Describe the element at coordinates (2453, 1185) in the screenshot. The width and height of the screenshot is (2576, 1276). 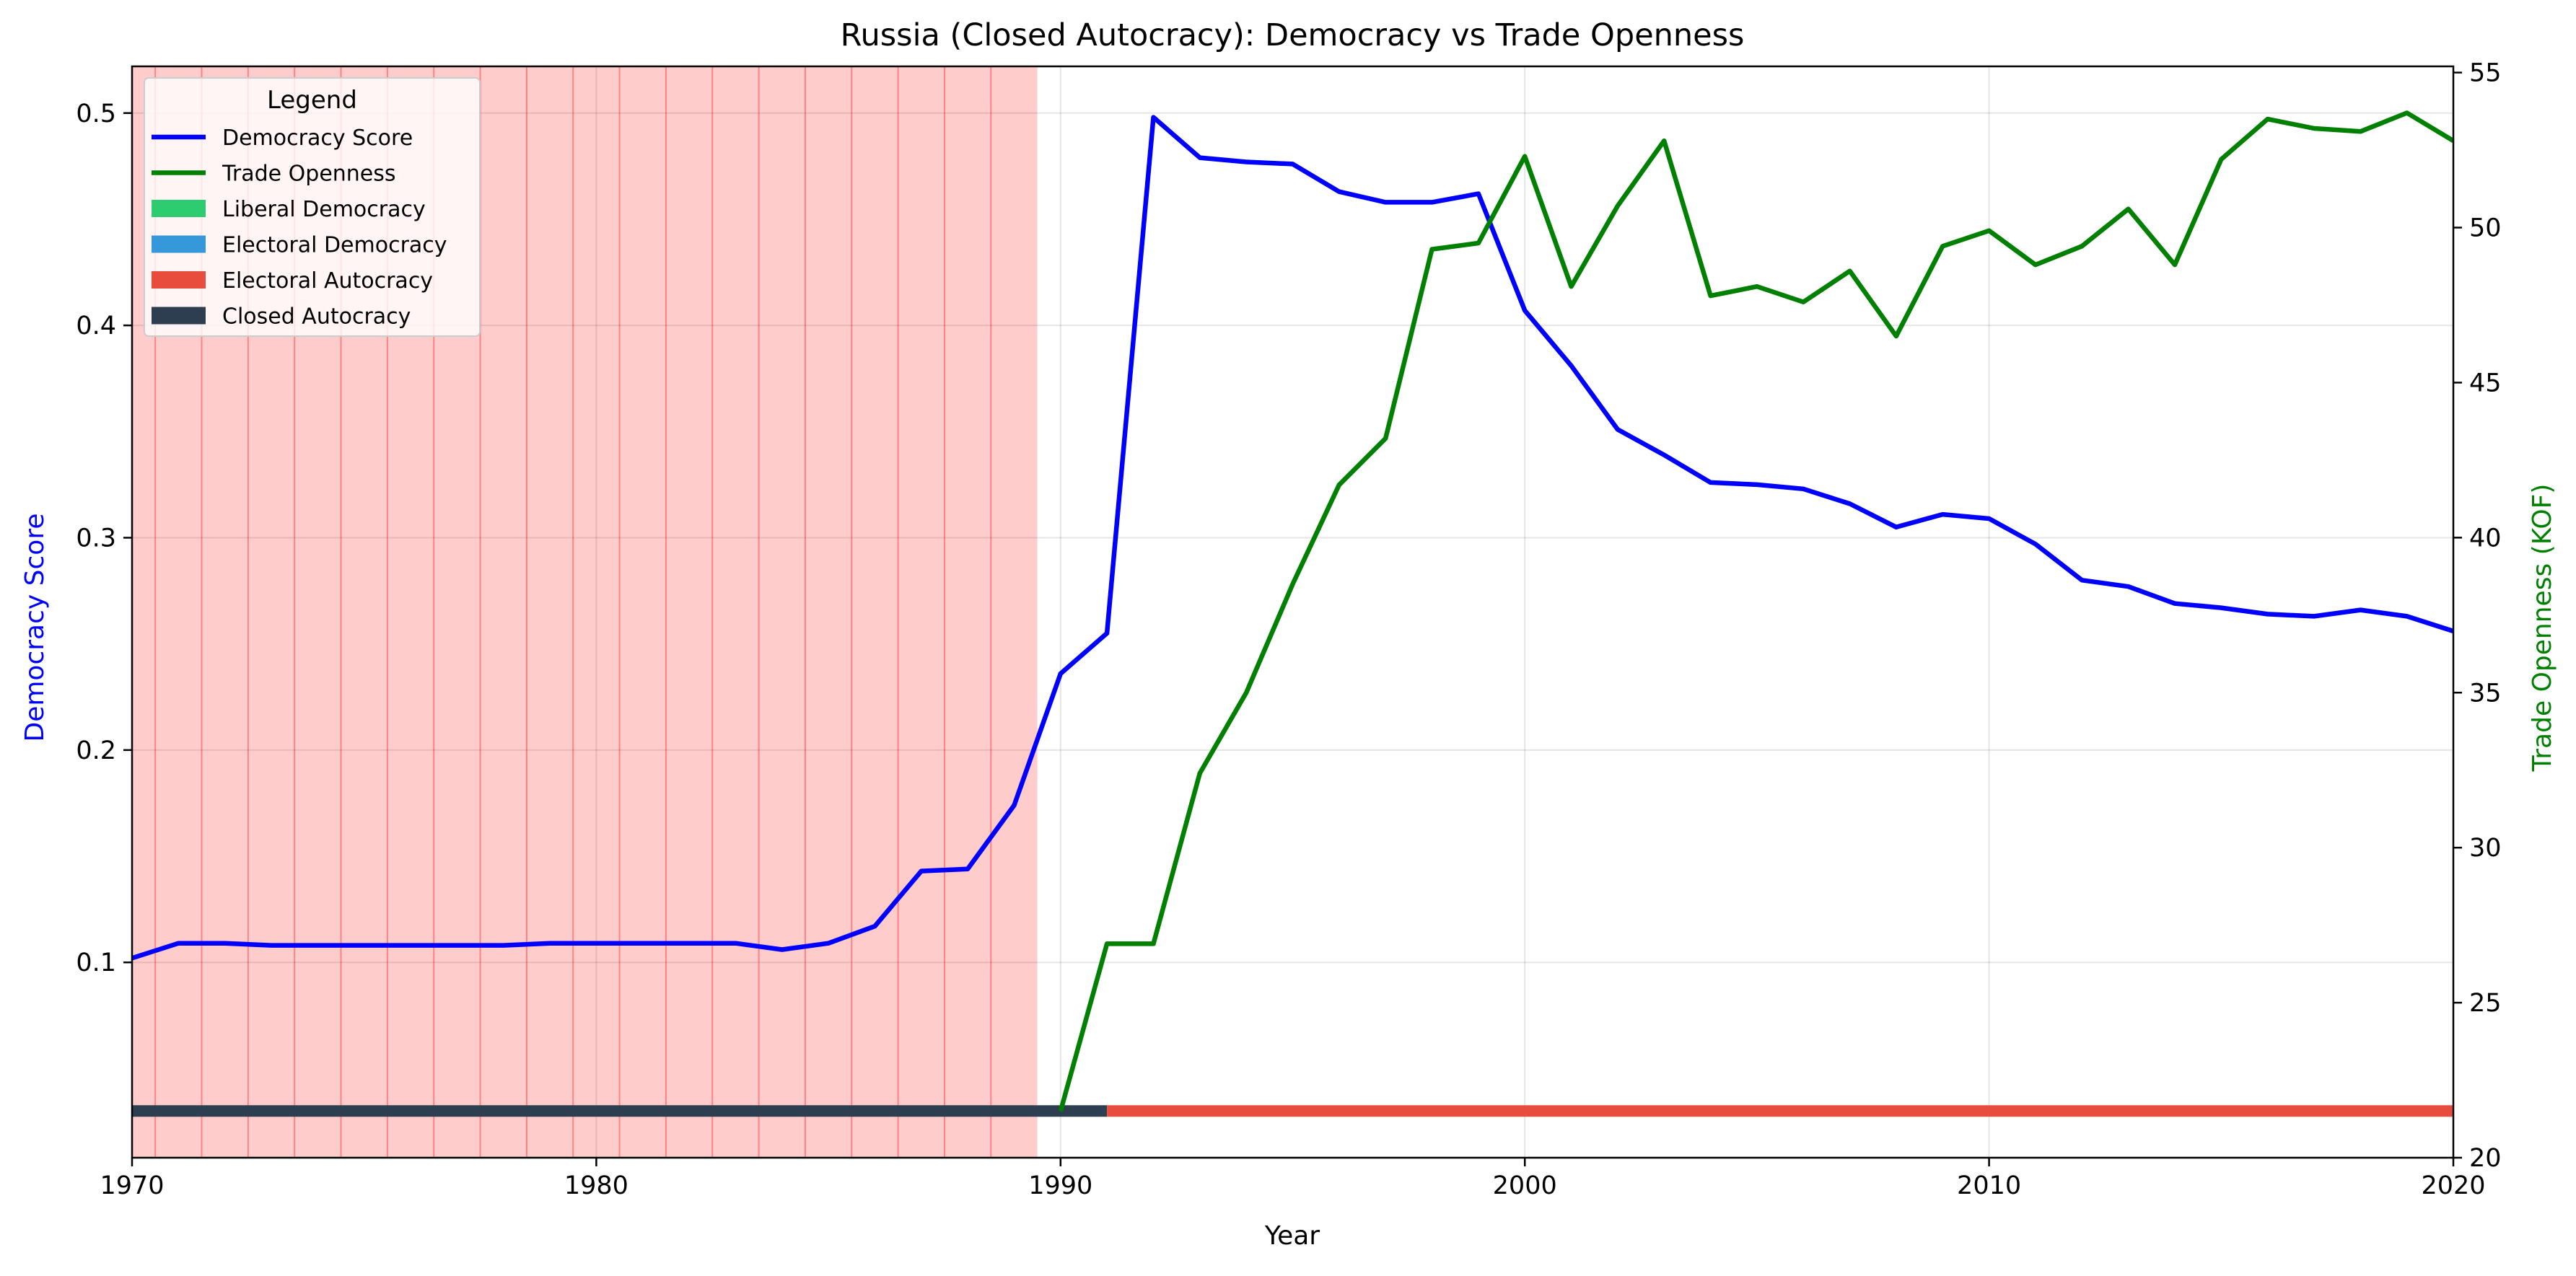
I see `x-tick-label: 2020` at that location.